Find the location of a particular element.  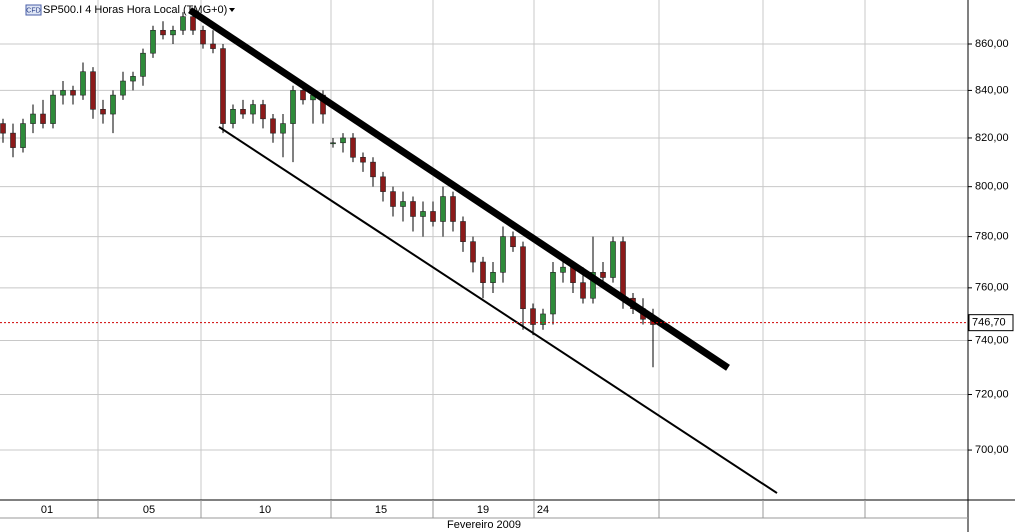

x-tick-label: 19 is located at coordinates (483, 510).